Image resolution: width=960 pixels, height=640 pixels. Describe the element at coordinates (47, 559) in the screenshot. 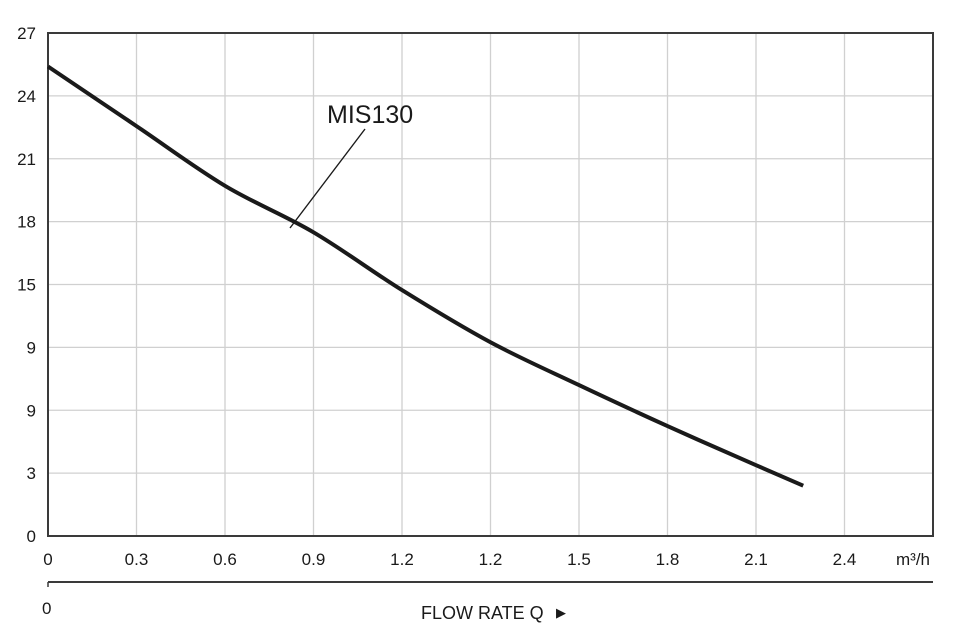

I see `x-tick-label: 0` at that location.